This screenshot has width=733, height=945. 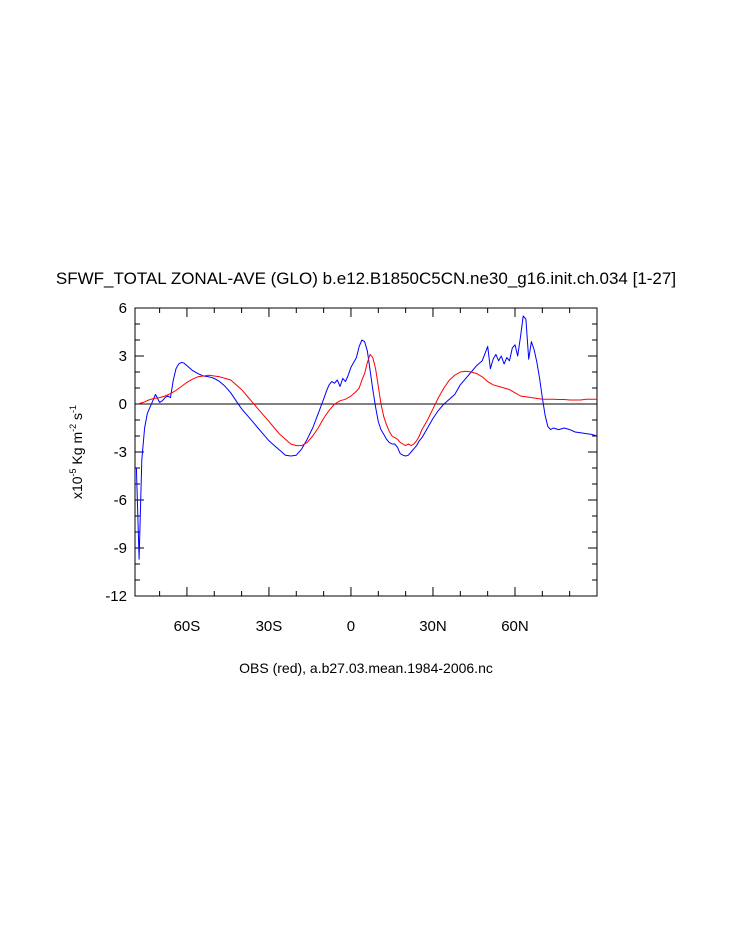 What do you see at coordinates (123, 356) in the screenshot?
I see `y-tick-label: 3` at bounding box center [123, 356].